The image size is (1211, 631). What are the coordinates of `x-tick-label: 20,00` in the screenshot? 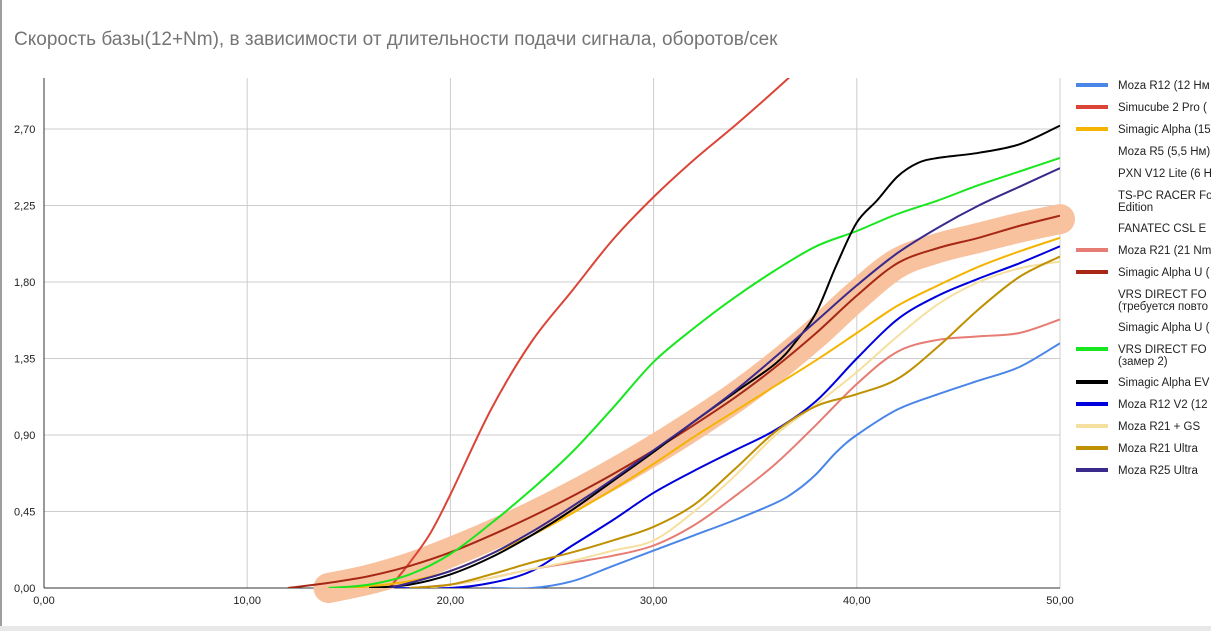 It's located at (451, 601).